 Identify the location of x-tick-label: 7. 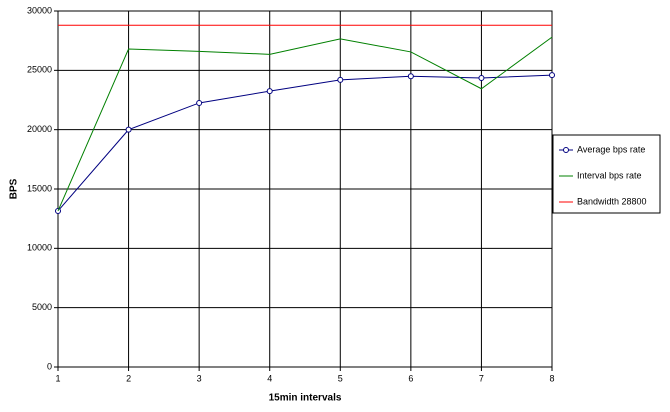
(481, 378).